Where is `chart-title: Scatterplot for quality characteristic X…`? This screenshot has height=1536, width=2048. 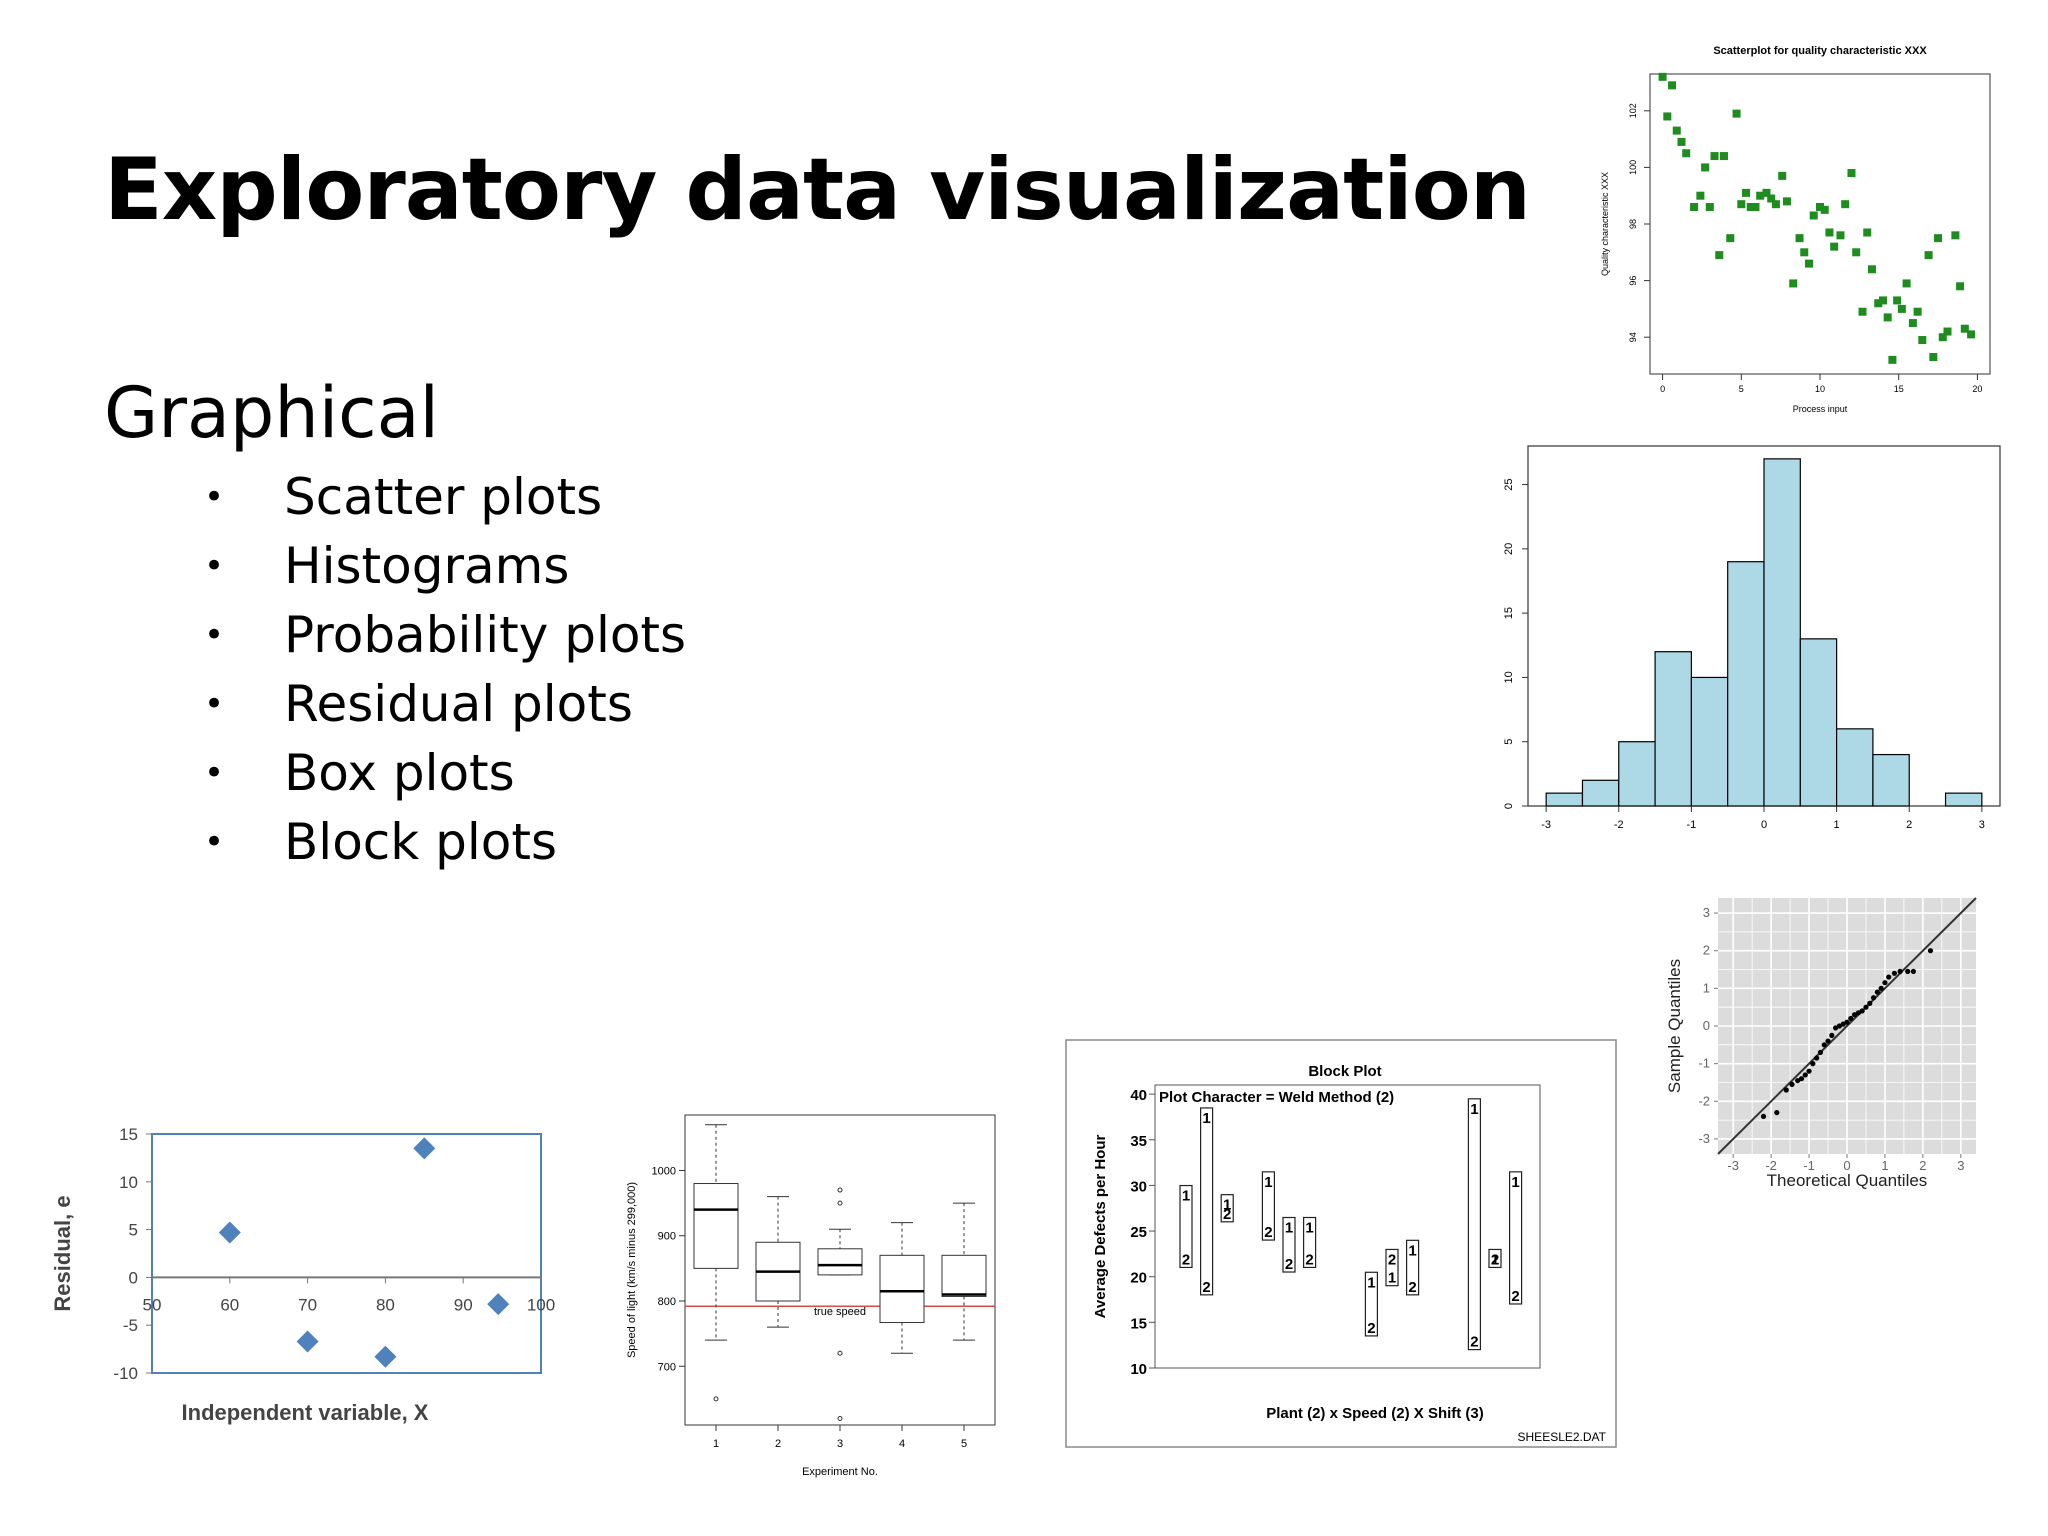
chart-title: Scatterplot for quality characteristic X… is located at coordinates (1820, 51).